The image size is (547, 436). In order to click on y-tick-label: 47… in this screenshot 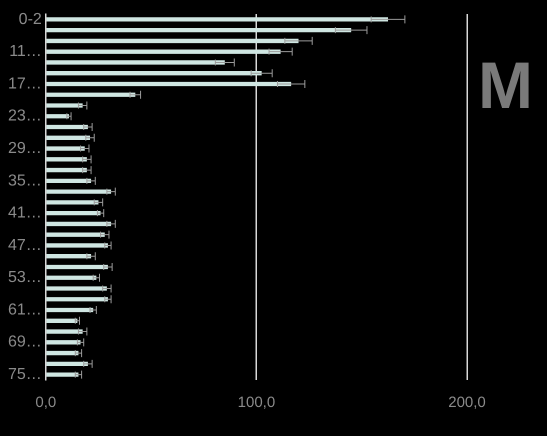, I will do `click(25, 245)`.